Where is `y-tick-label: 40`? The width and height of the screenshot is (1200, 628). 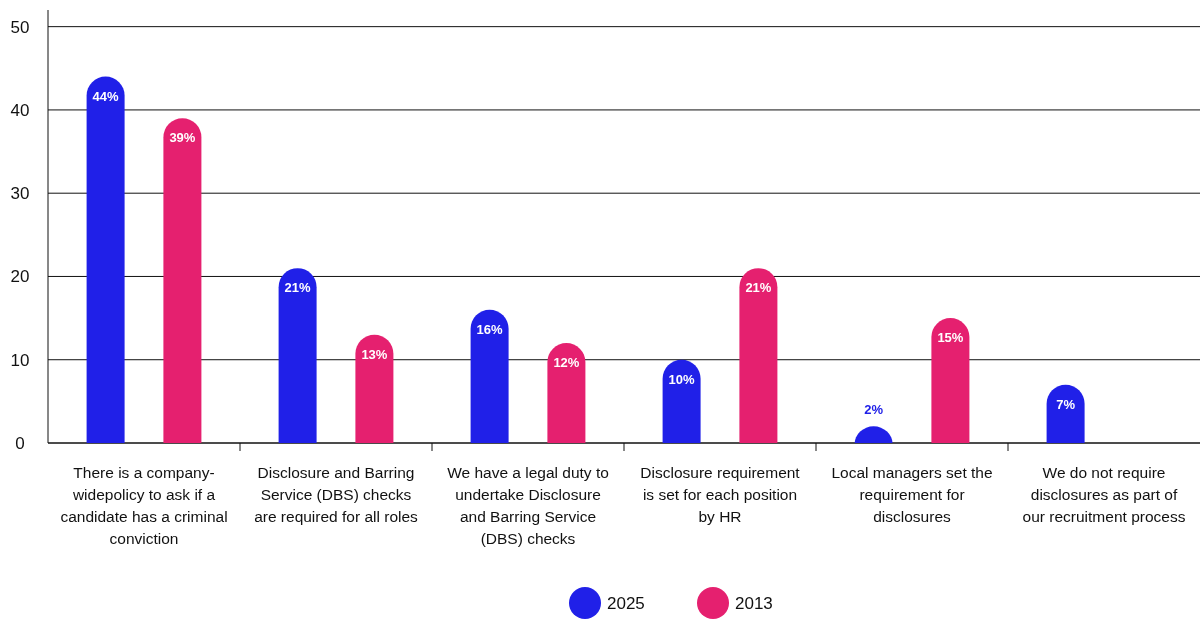
y-tick-label: 40 is located at coordinates (20, 110).